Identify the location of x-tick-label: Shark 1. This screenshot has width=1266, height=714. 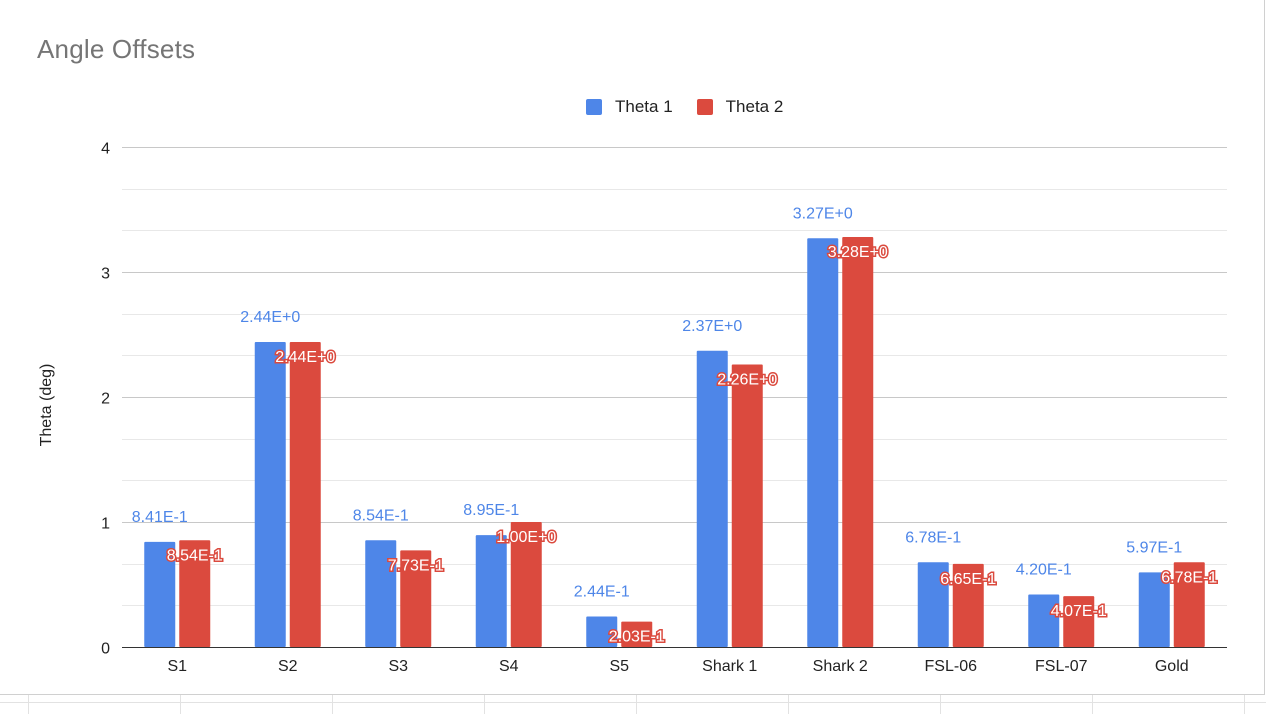
(729, 666).